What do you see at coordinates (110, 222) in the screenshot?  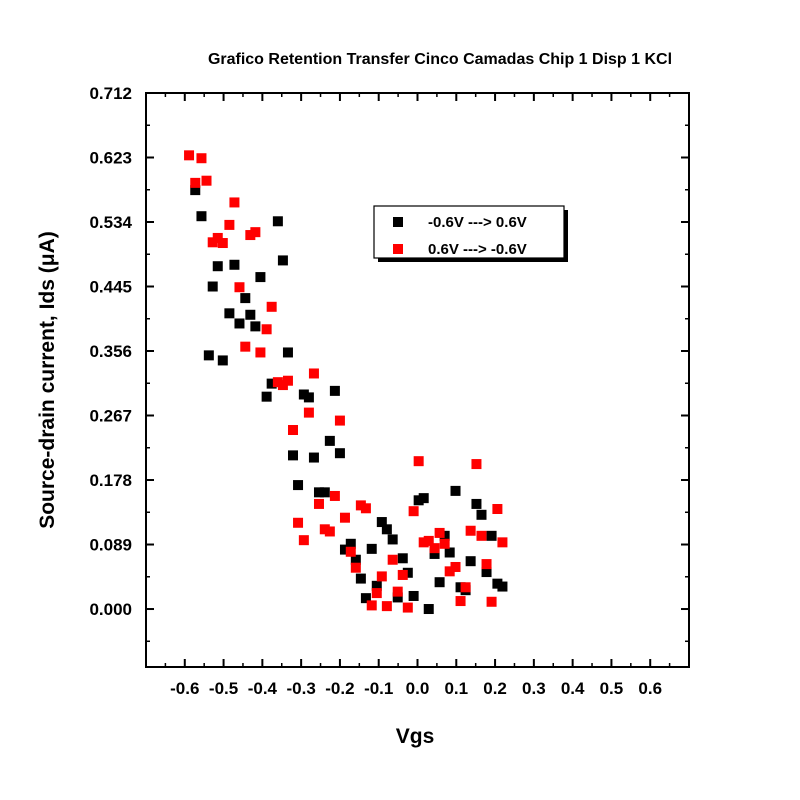 I see `y-tick-label: 0.534` at bounding box center [110, 222].